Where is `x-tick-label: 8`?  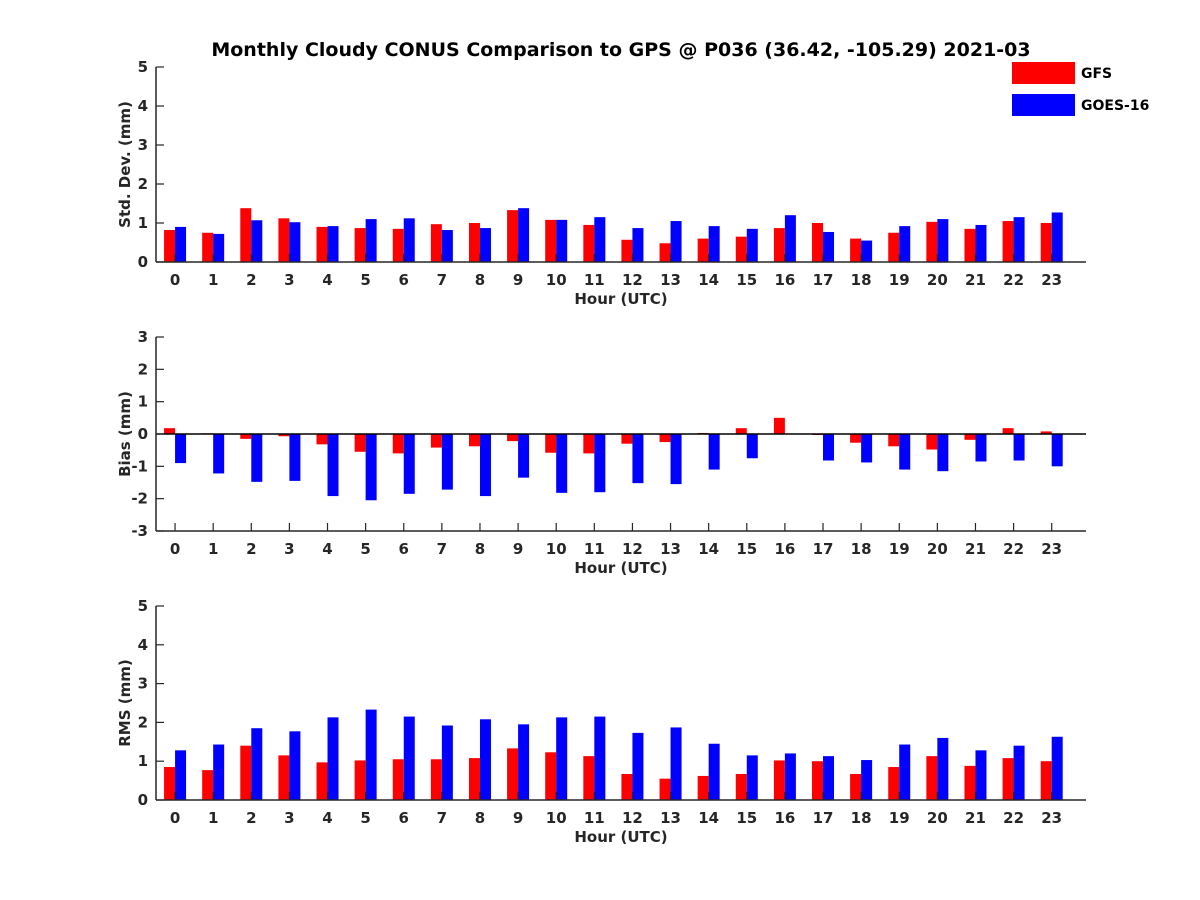 x-tick-label: 8 is located at coordinates (480, 549).